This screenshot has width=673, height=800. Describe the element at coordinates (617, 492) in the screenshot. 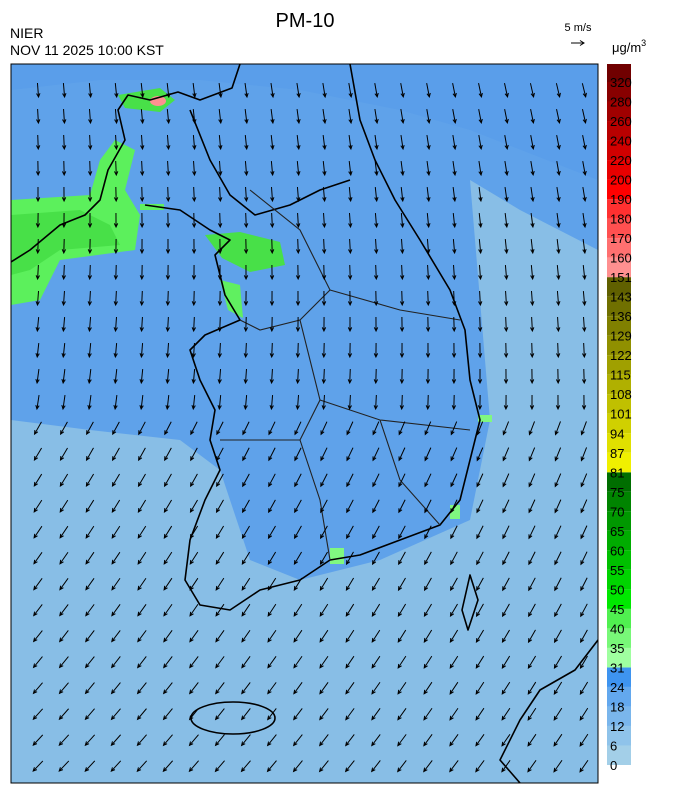

I see `colorbar-label: 75` at that location.